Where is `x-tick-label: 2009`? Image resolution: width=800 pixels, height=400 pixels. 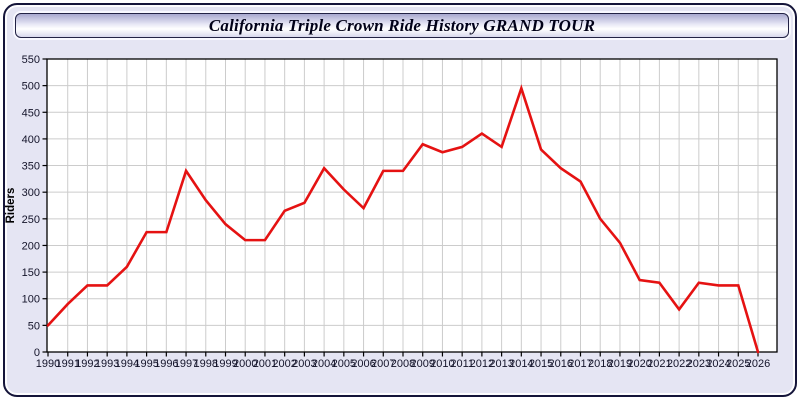
x-tick-label: 2009 is located at coordinates (422, 364).